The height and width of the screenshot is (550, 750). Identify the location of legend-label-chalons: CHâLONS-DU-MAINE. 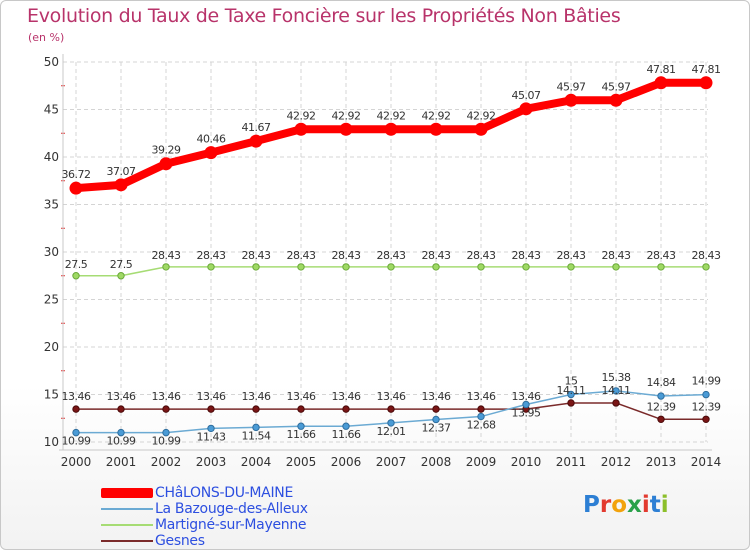
(224, 493).